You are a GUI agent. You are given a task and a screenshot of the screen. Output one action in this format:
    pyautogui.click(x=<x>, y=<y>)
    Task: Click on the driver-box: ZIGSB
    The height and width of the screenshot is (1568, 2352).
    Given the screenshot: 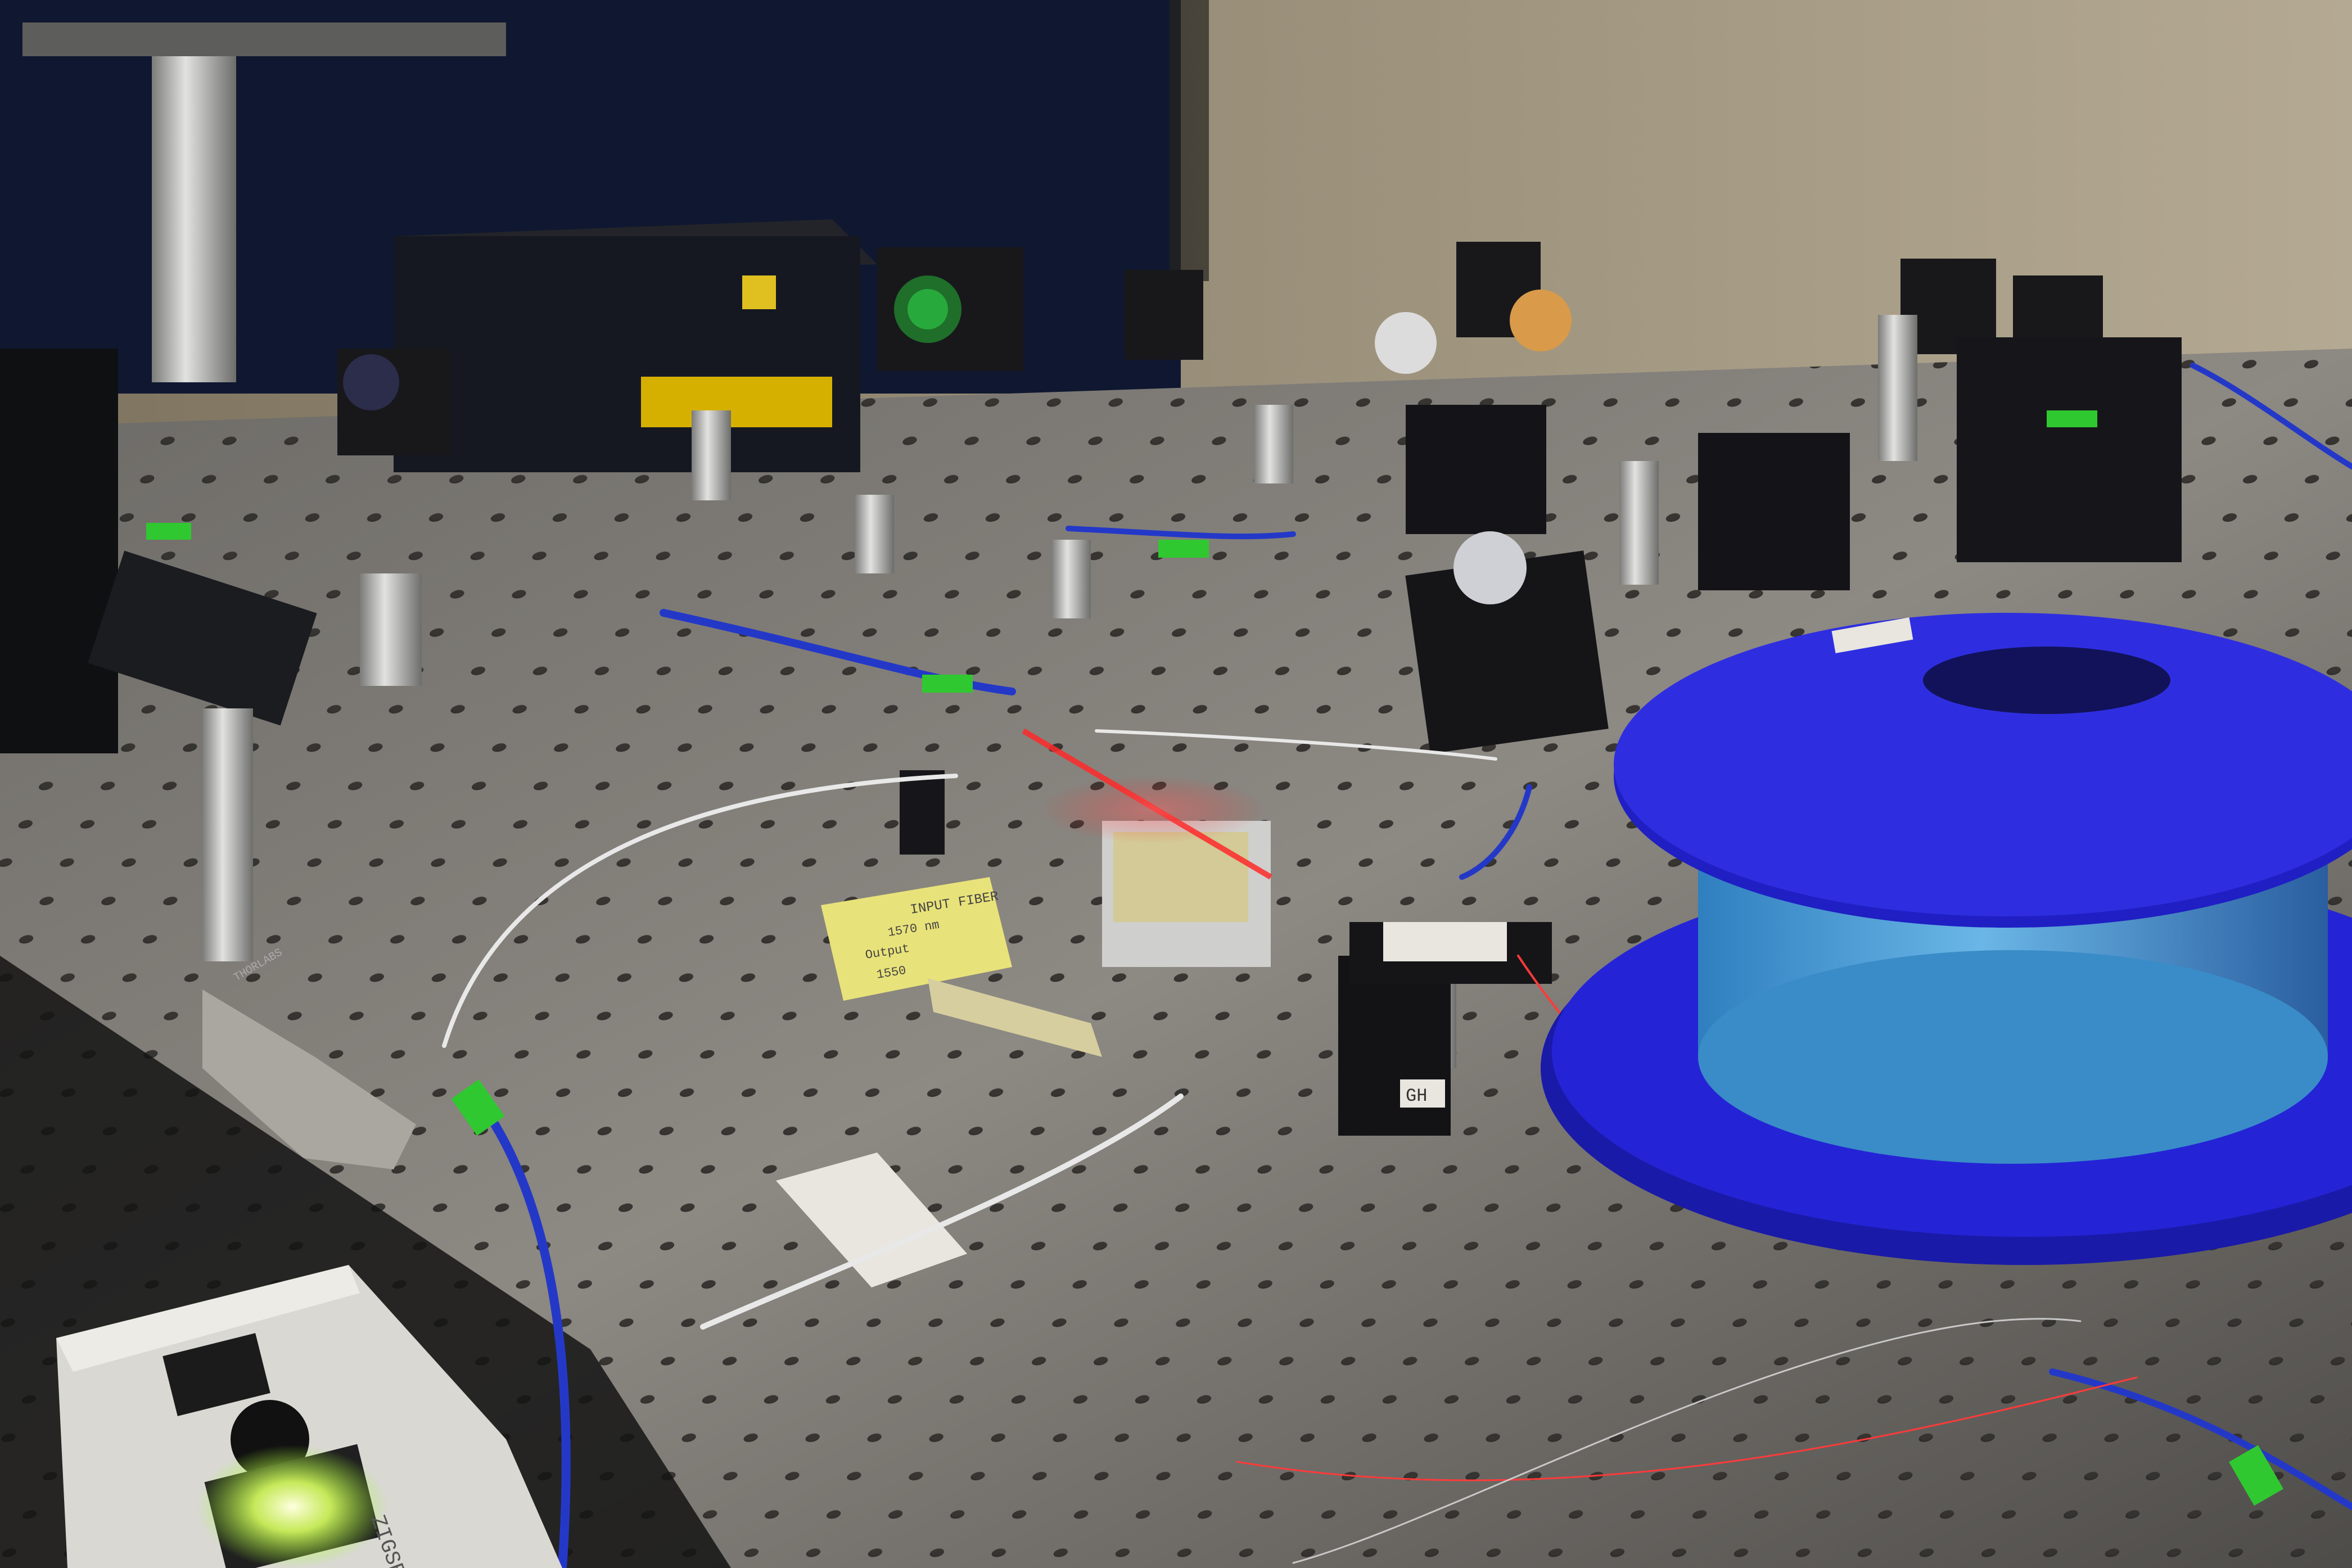 What is the action you would take?
    pyautogui.click(x=309, y=1416)
    